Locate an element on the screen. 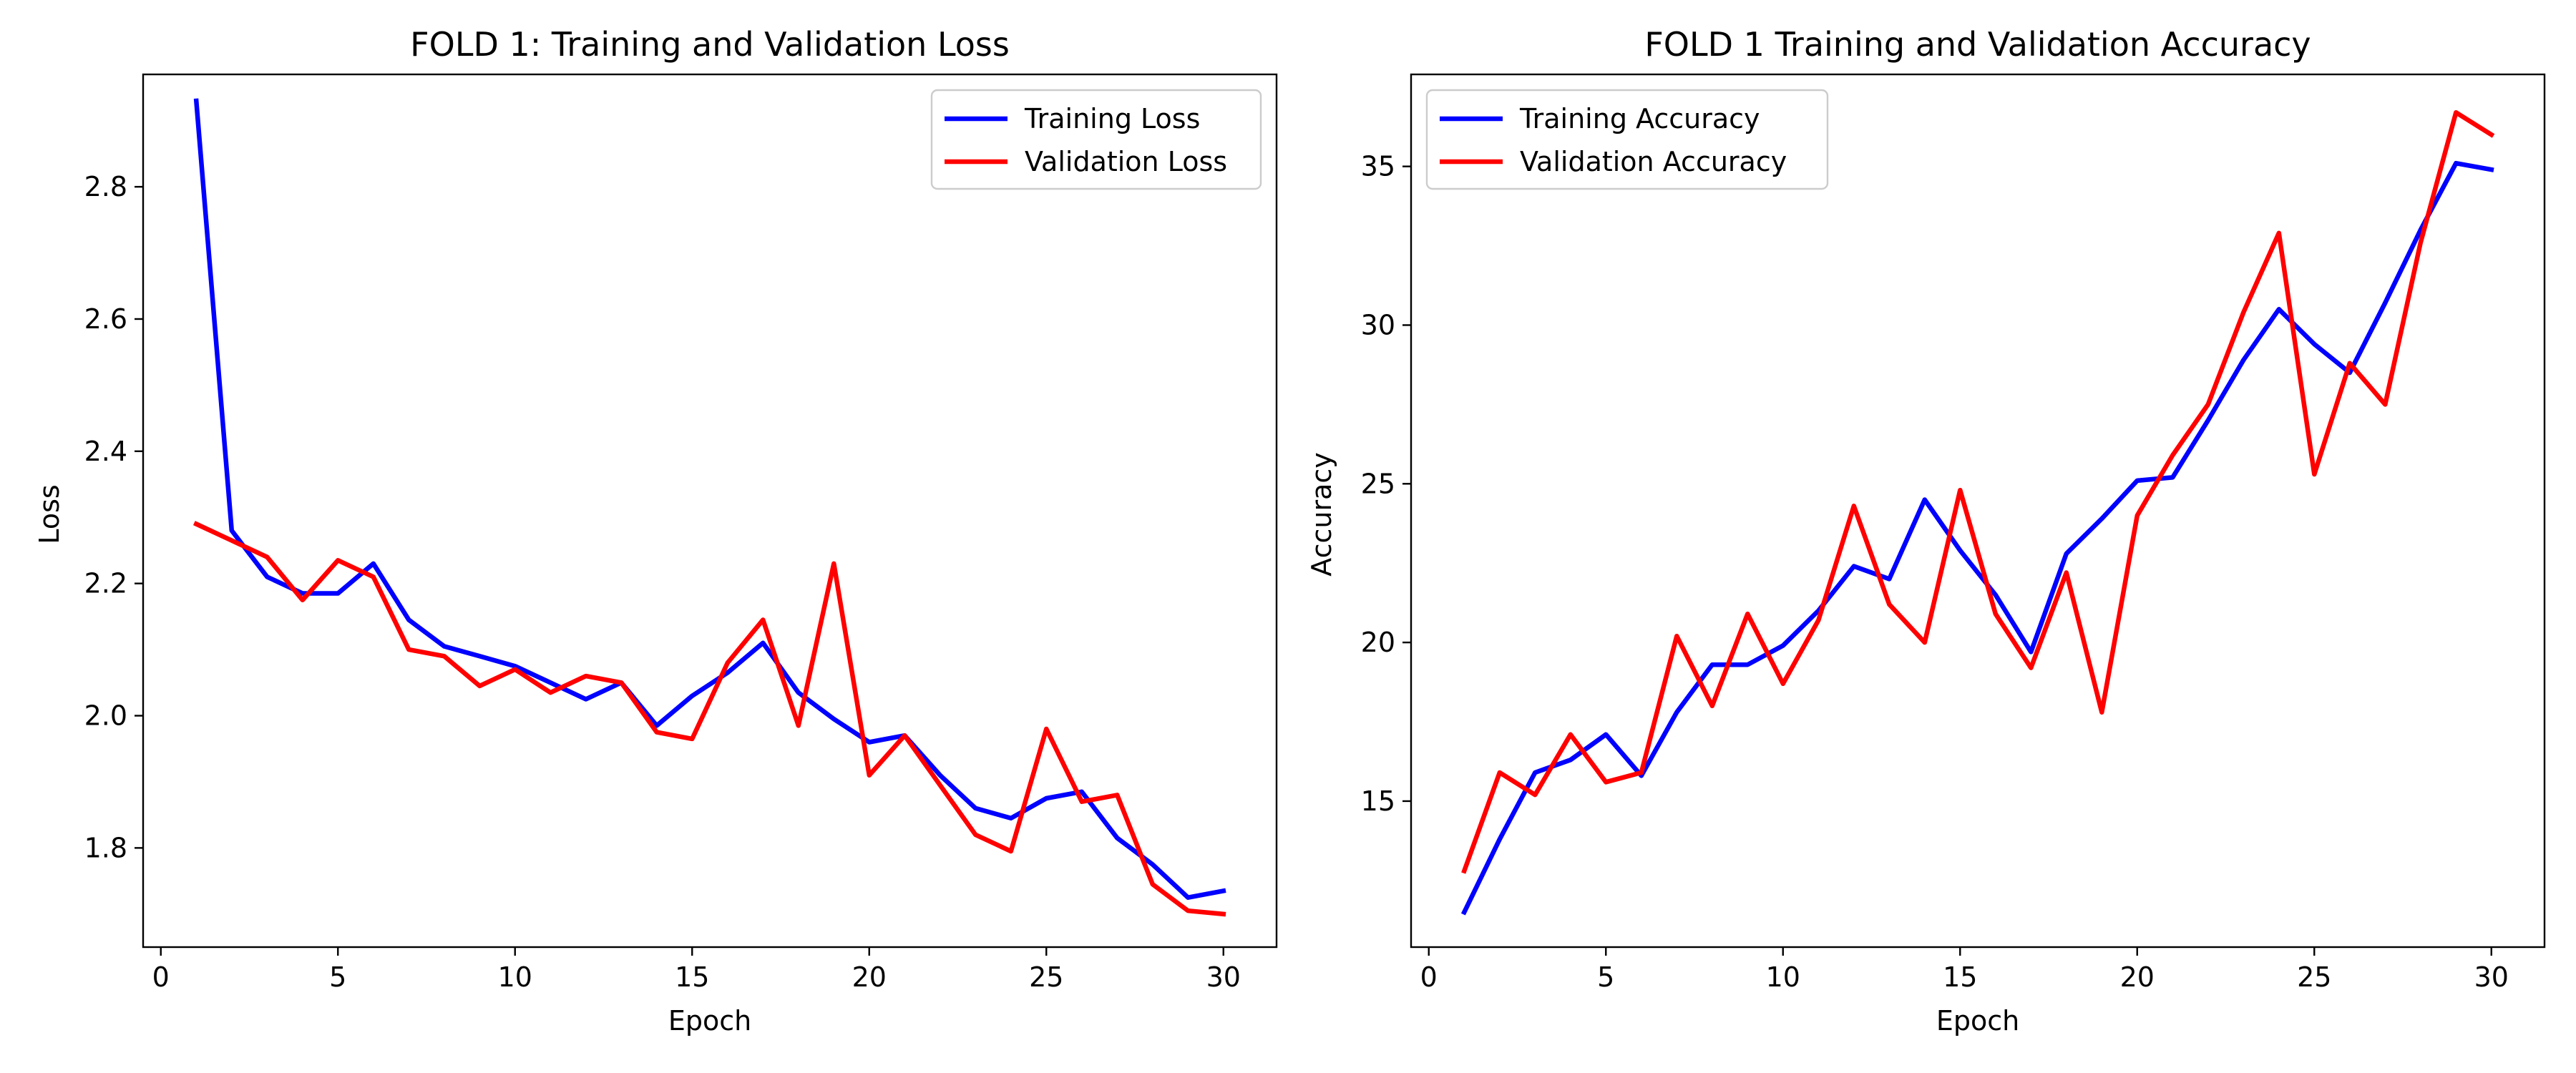 This screenshot has height=1073, width=2576. loss-legend-box is located at coordinates (1096, 139).